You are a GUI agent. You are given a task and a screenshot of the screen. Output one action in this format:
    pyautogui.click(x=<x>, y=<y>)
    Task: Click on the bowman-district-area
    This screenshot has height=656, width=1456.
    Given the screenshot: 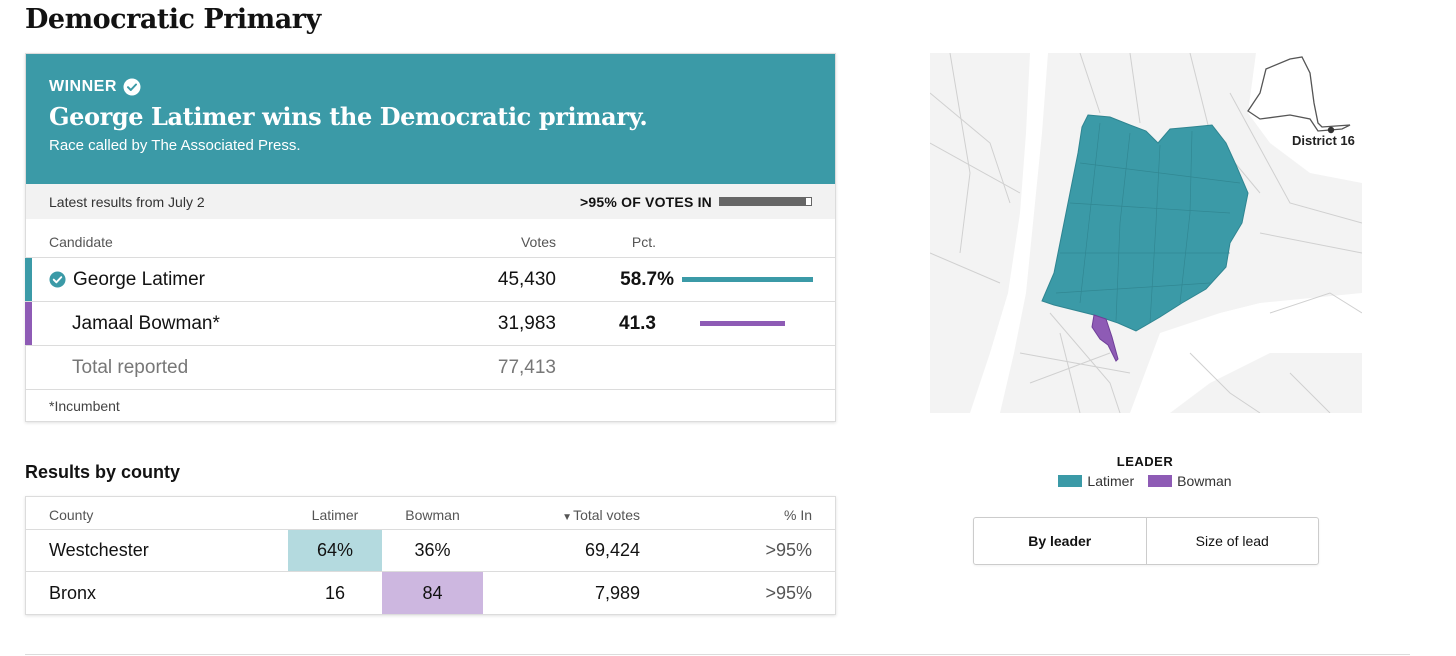 What is the action you would take?
    pyautogui.click(x=1105, y=338)
    